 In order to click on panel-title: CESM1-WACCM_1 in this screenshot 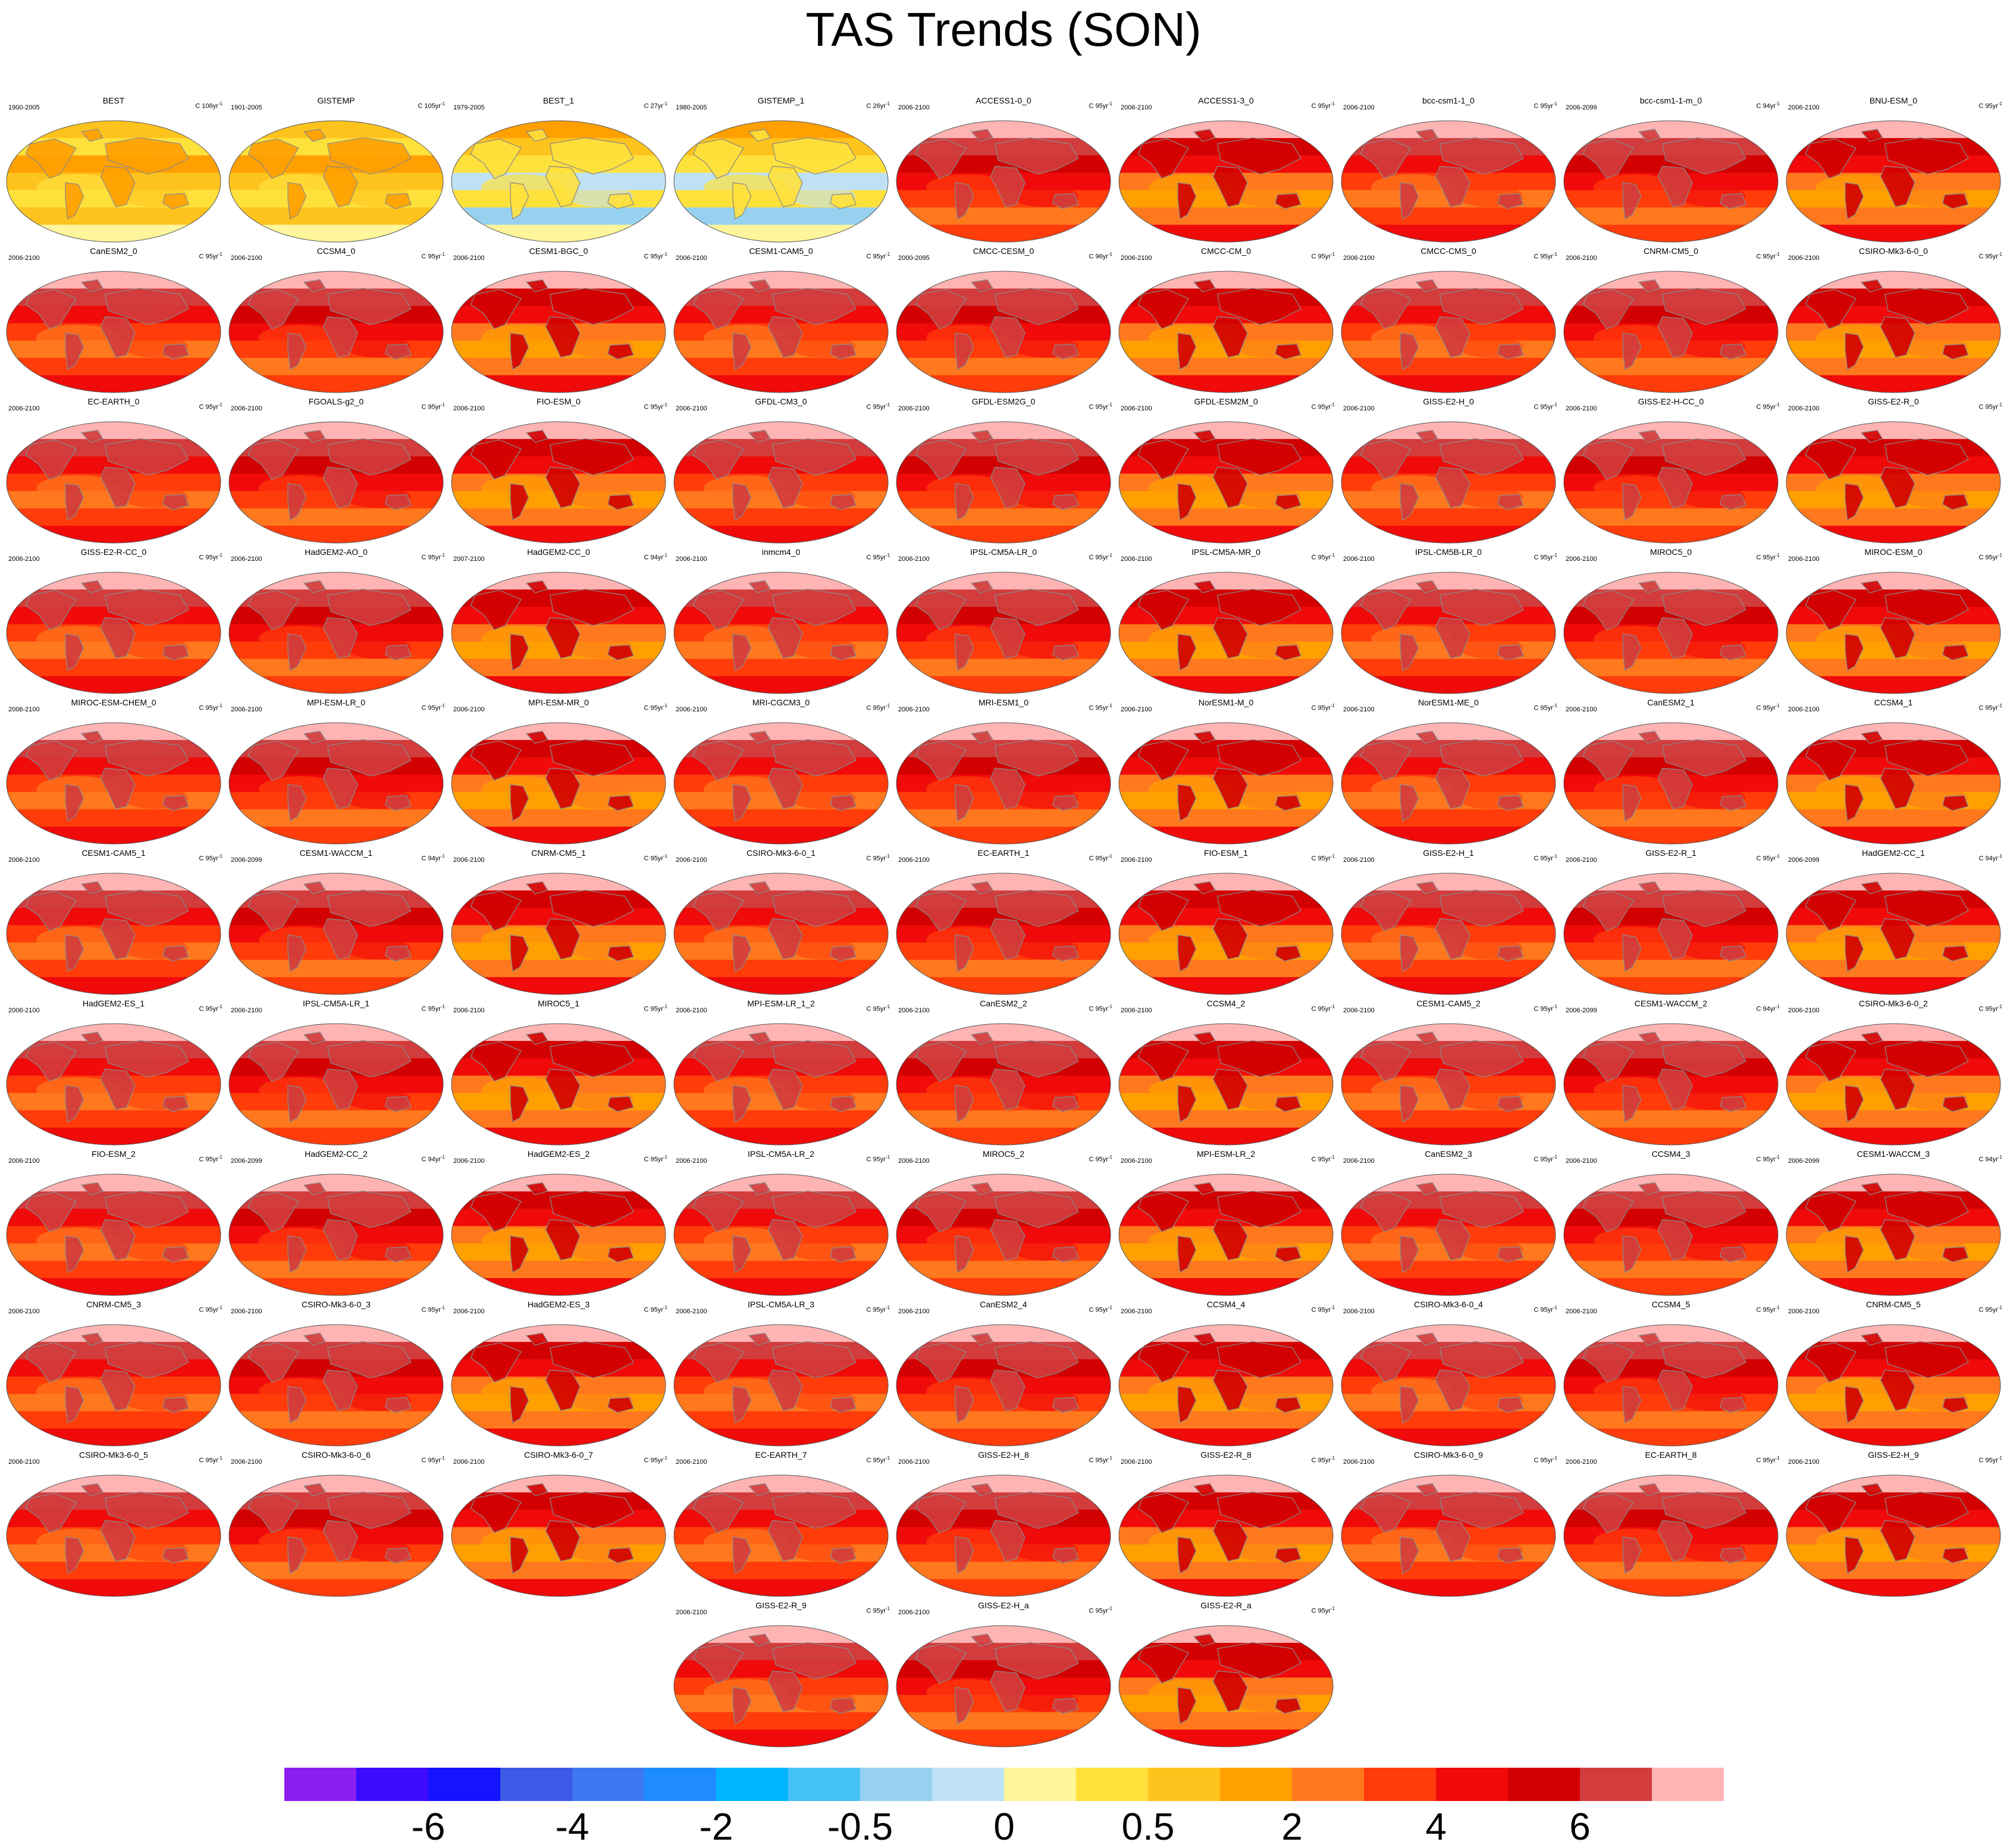, I will do `click(336, 853)`.